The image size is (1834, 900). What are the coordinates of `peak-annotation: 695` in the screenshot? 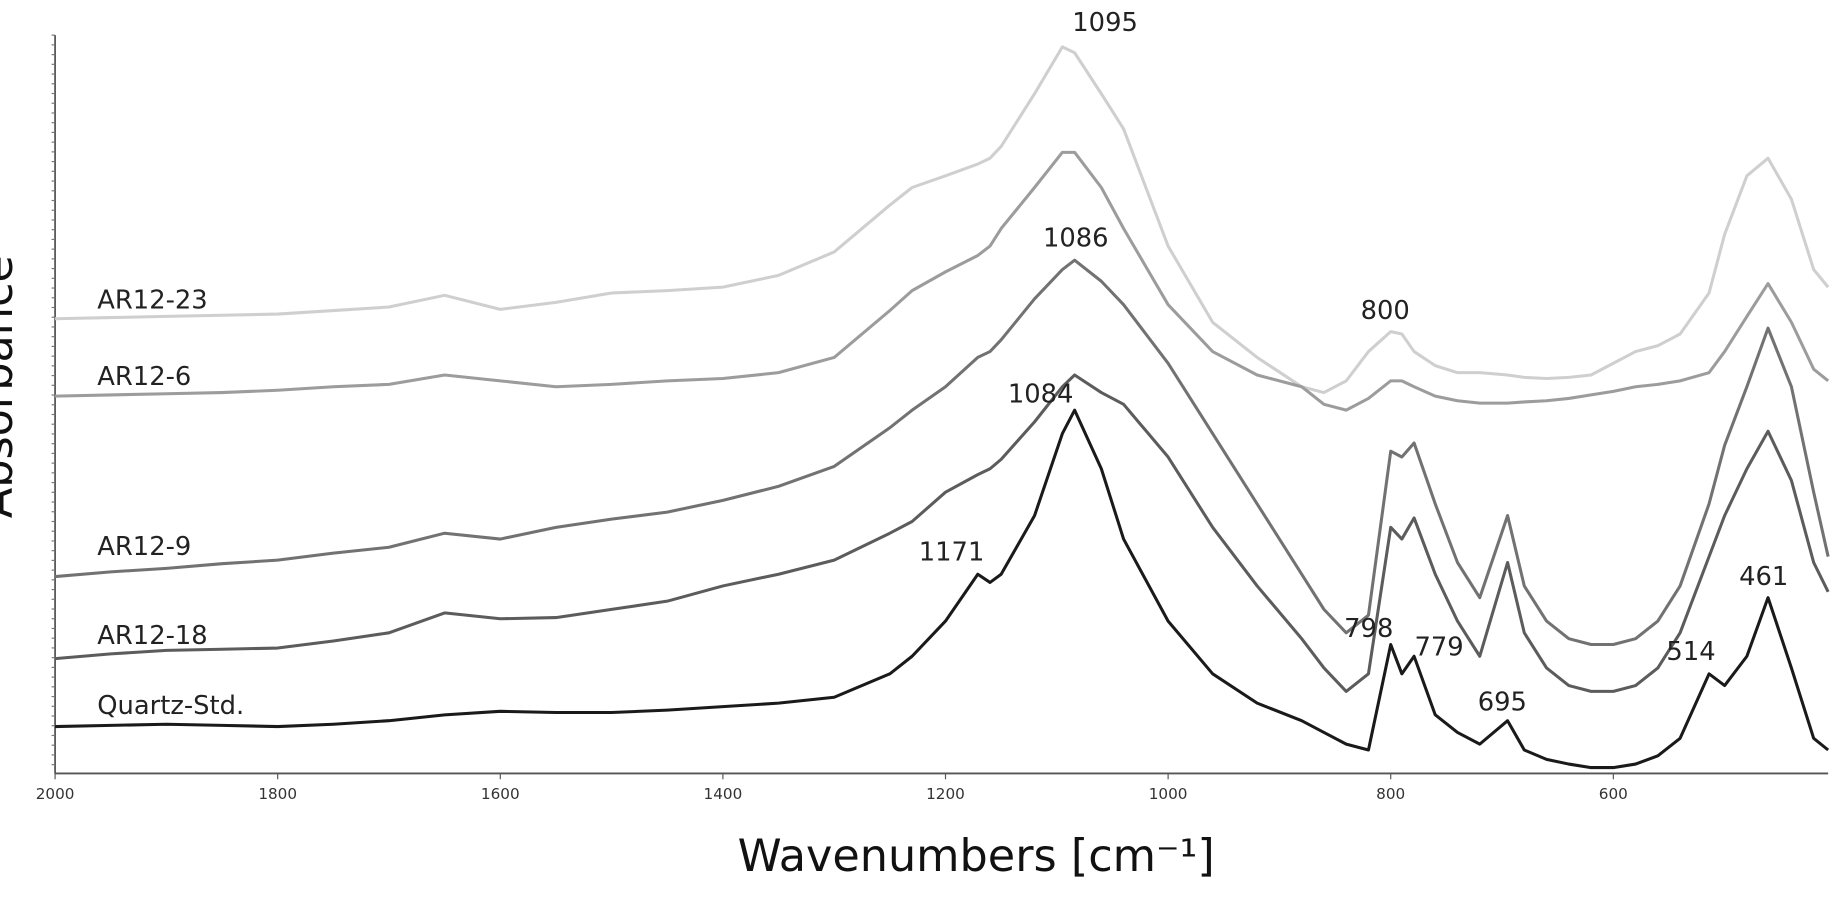 It's located at (1502, 703).